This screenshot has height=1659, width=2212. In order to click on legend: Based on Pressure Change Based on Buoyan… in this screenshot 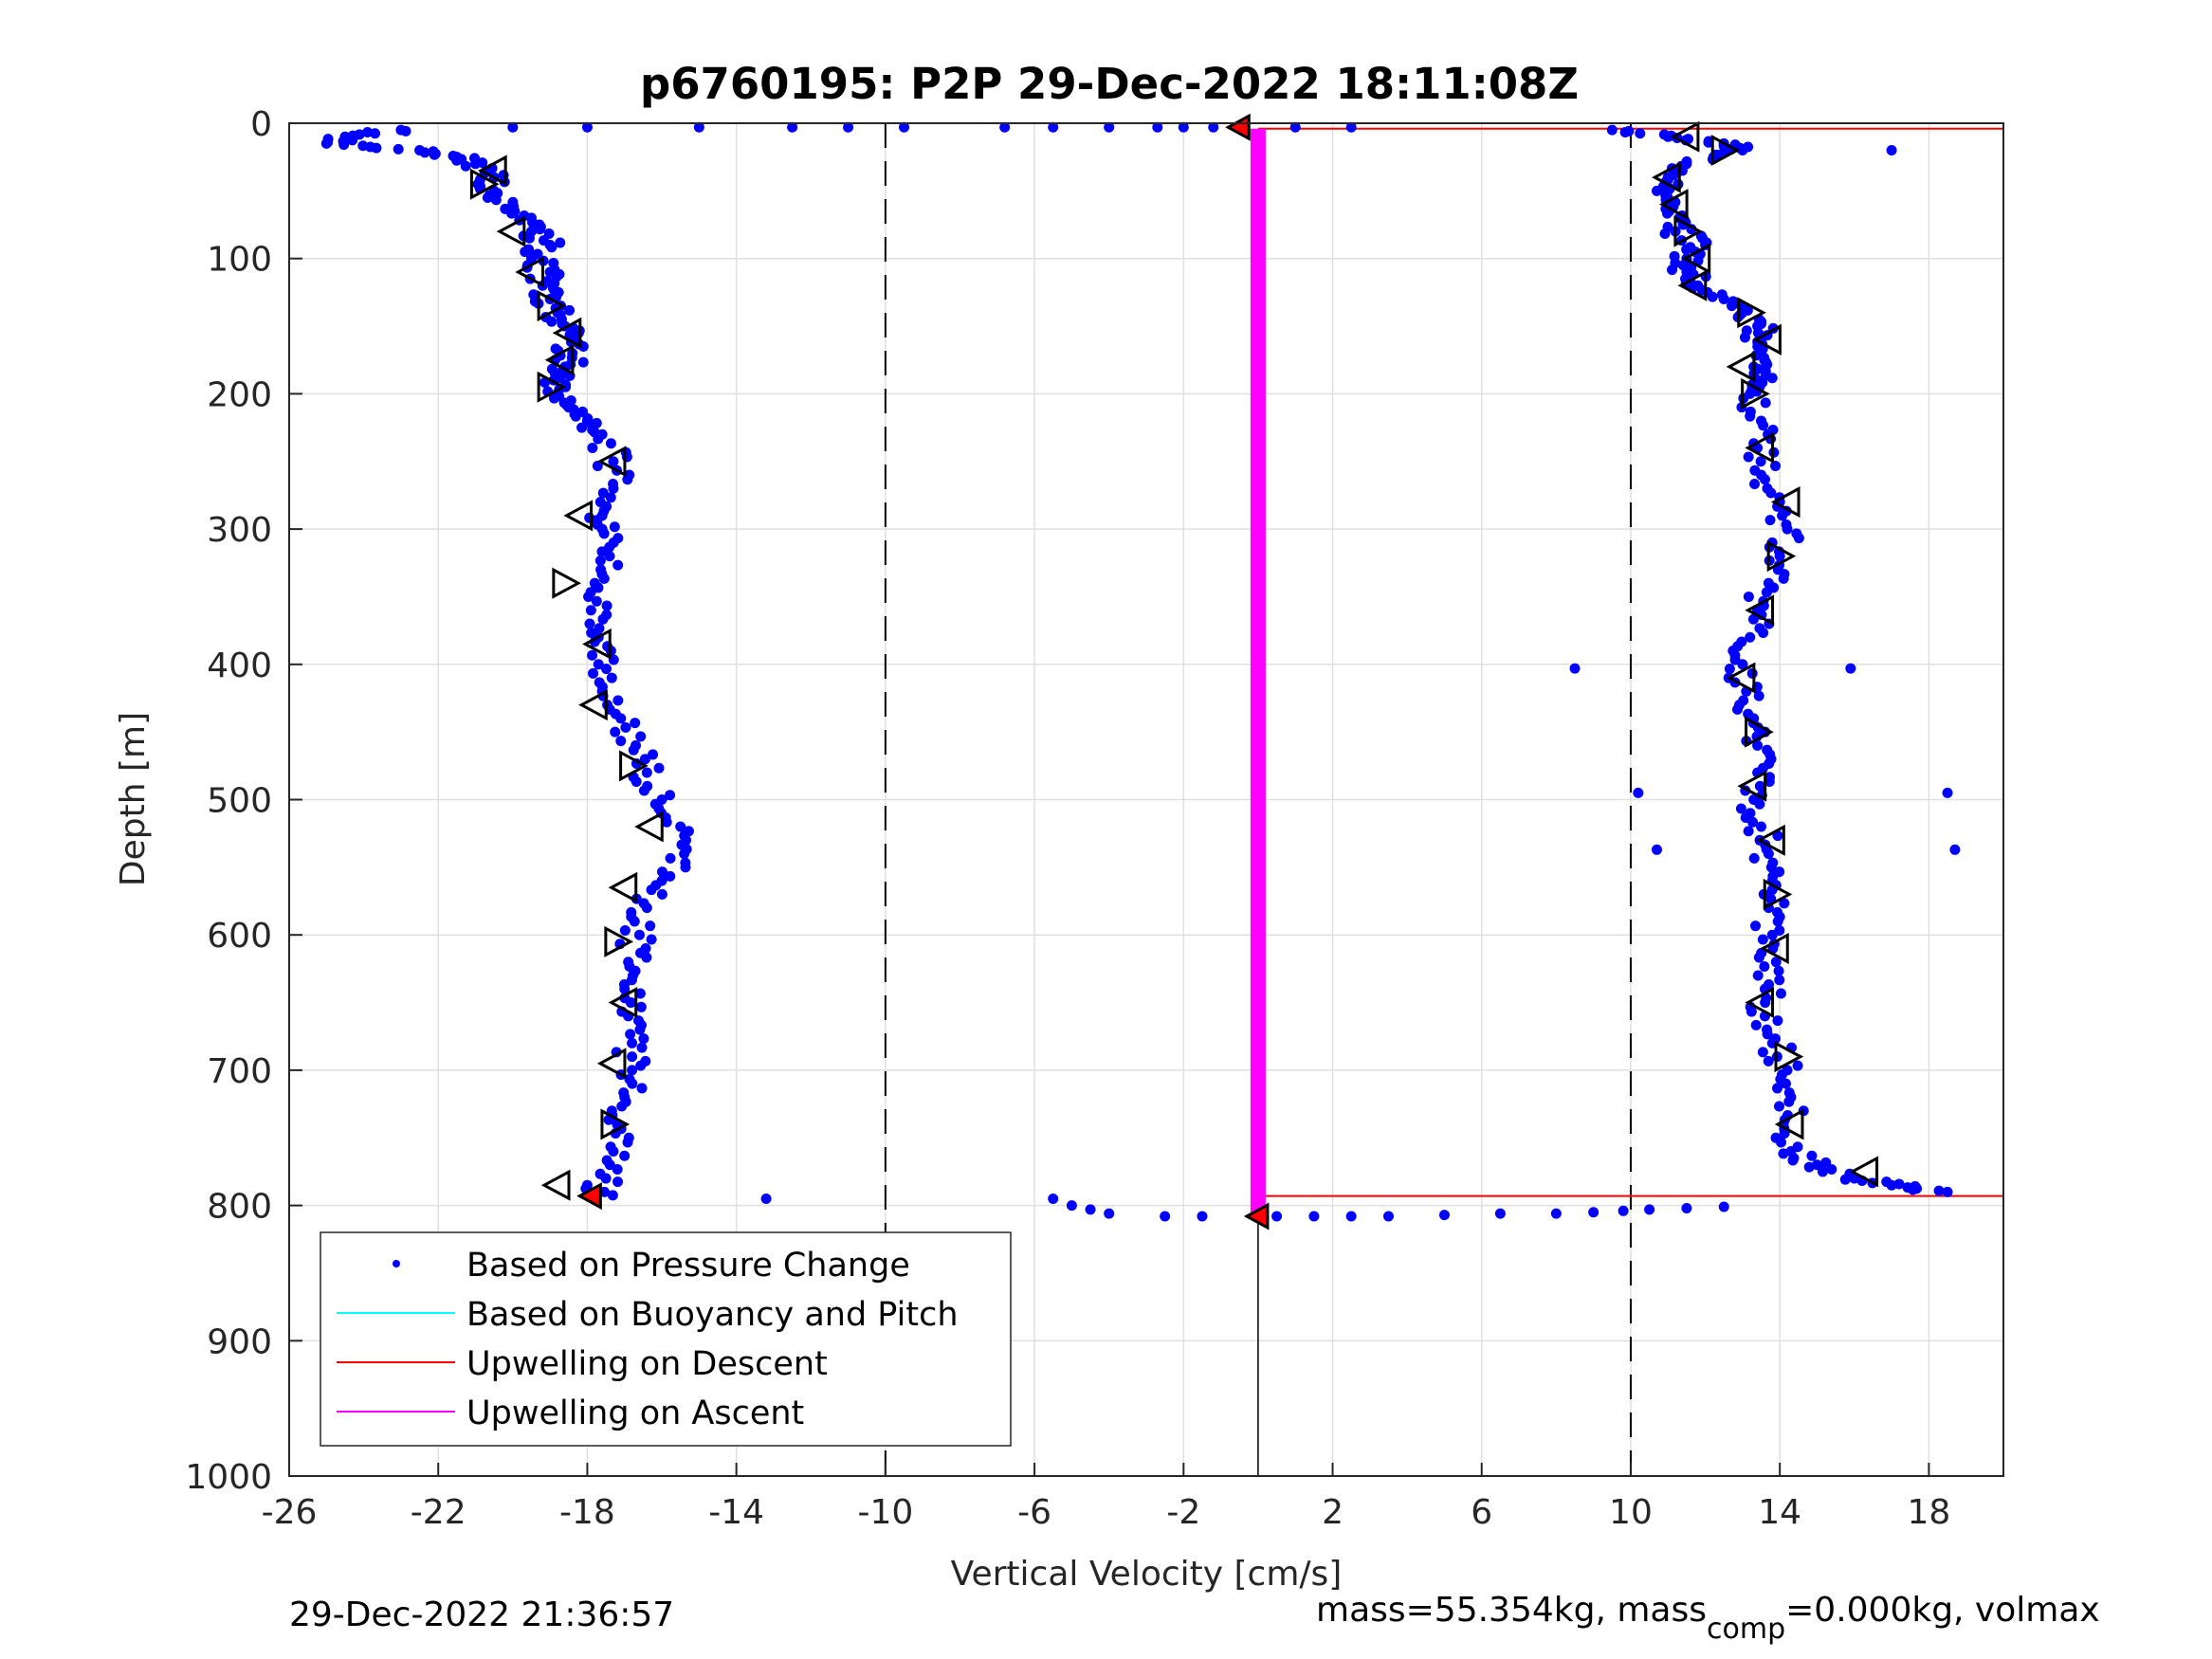, I will do `click(666, 1339)`.